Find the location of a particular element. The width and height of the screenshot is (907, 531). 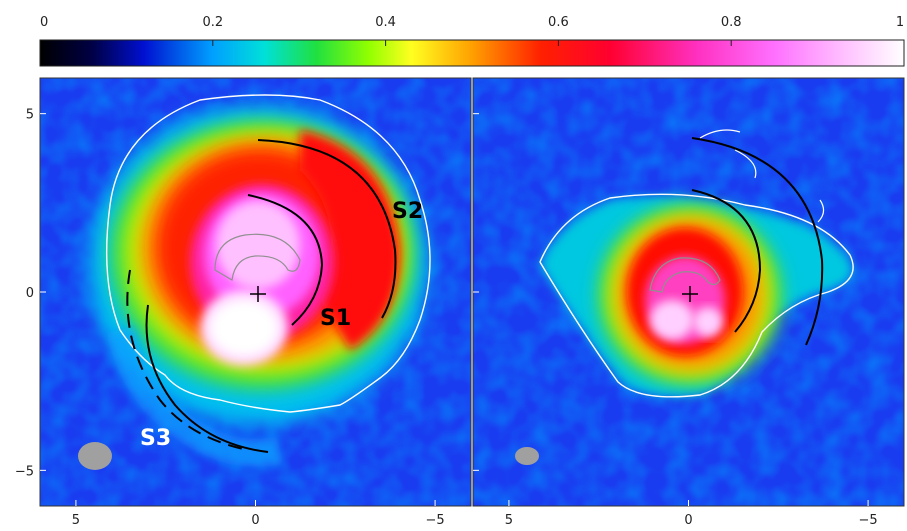

label-s1: S1 is located at coordinates (335, 318).